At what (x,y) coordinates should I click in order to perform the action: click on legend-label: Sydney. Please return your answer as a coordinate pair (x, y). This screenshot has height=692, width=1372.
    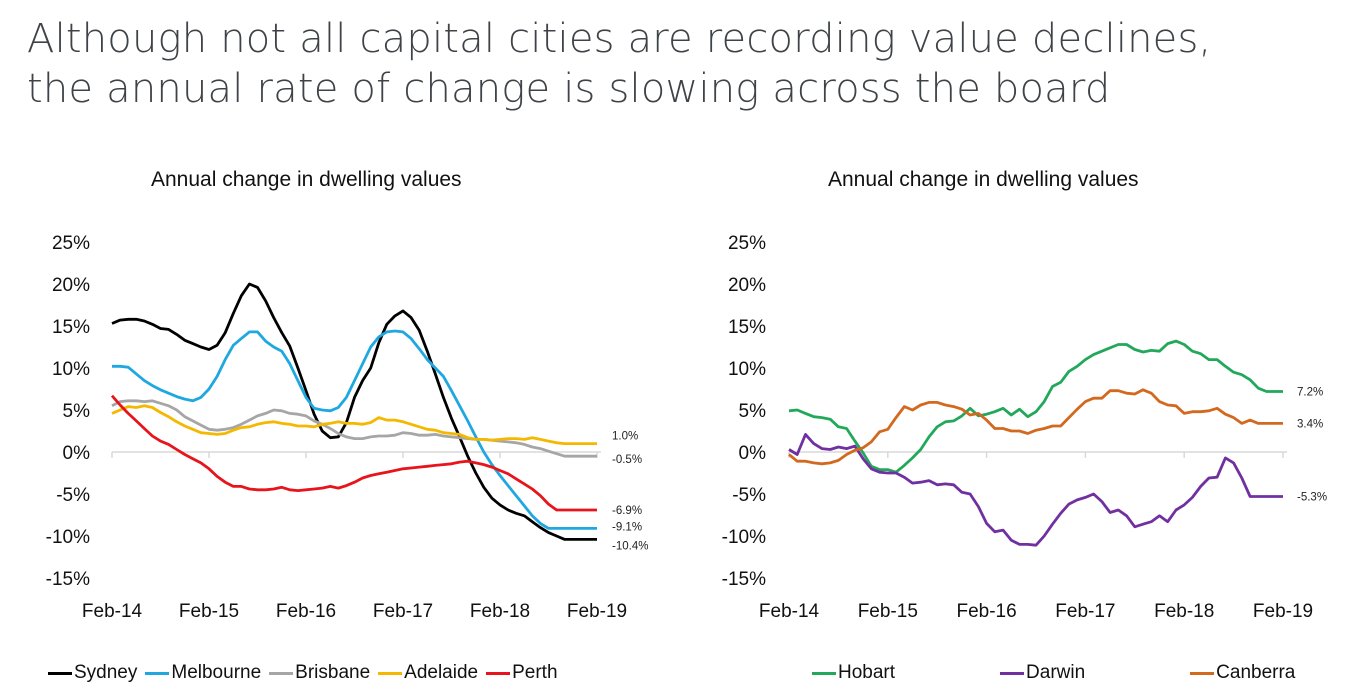
    Looking at the image, I should click on (106, 672).